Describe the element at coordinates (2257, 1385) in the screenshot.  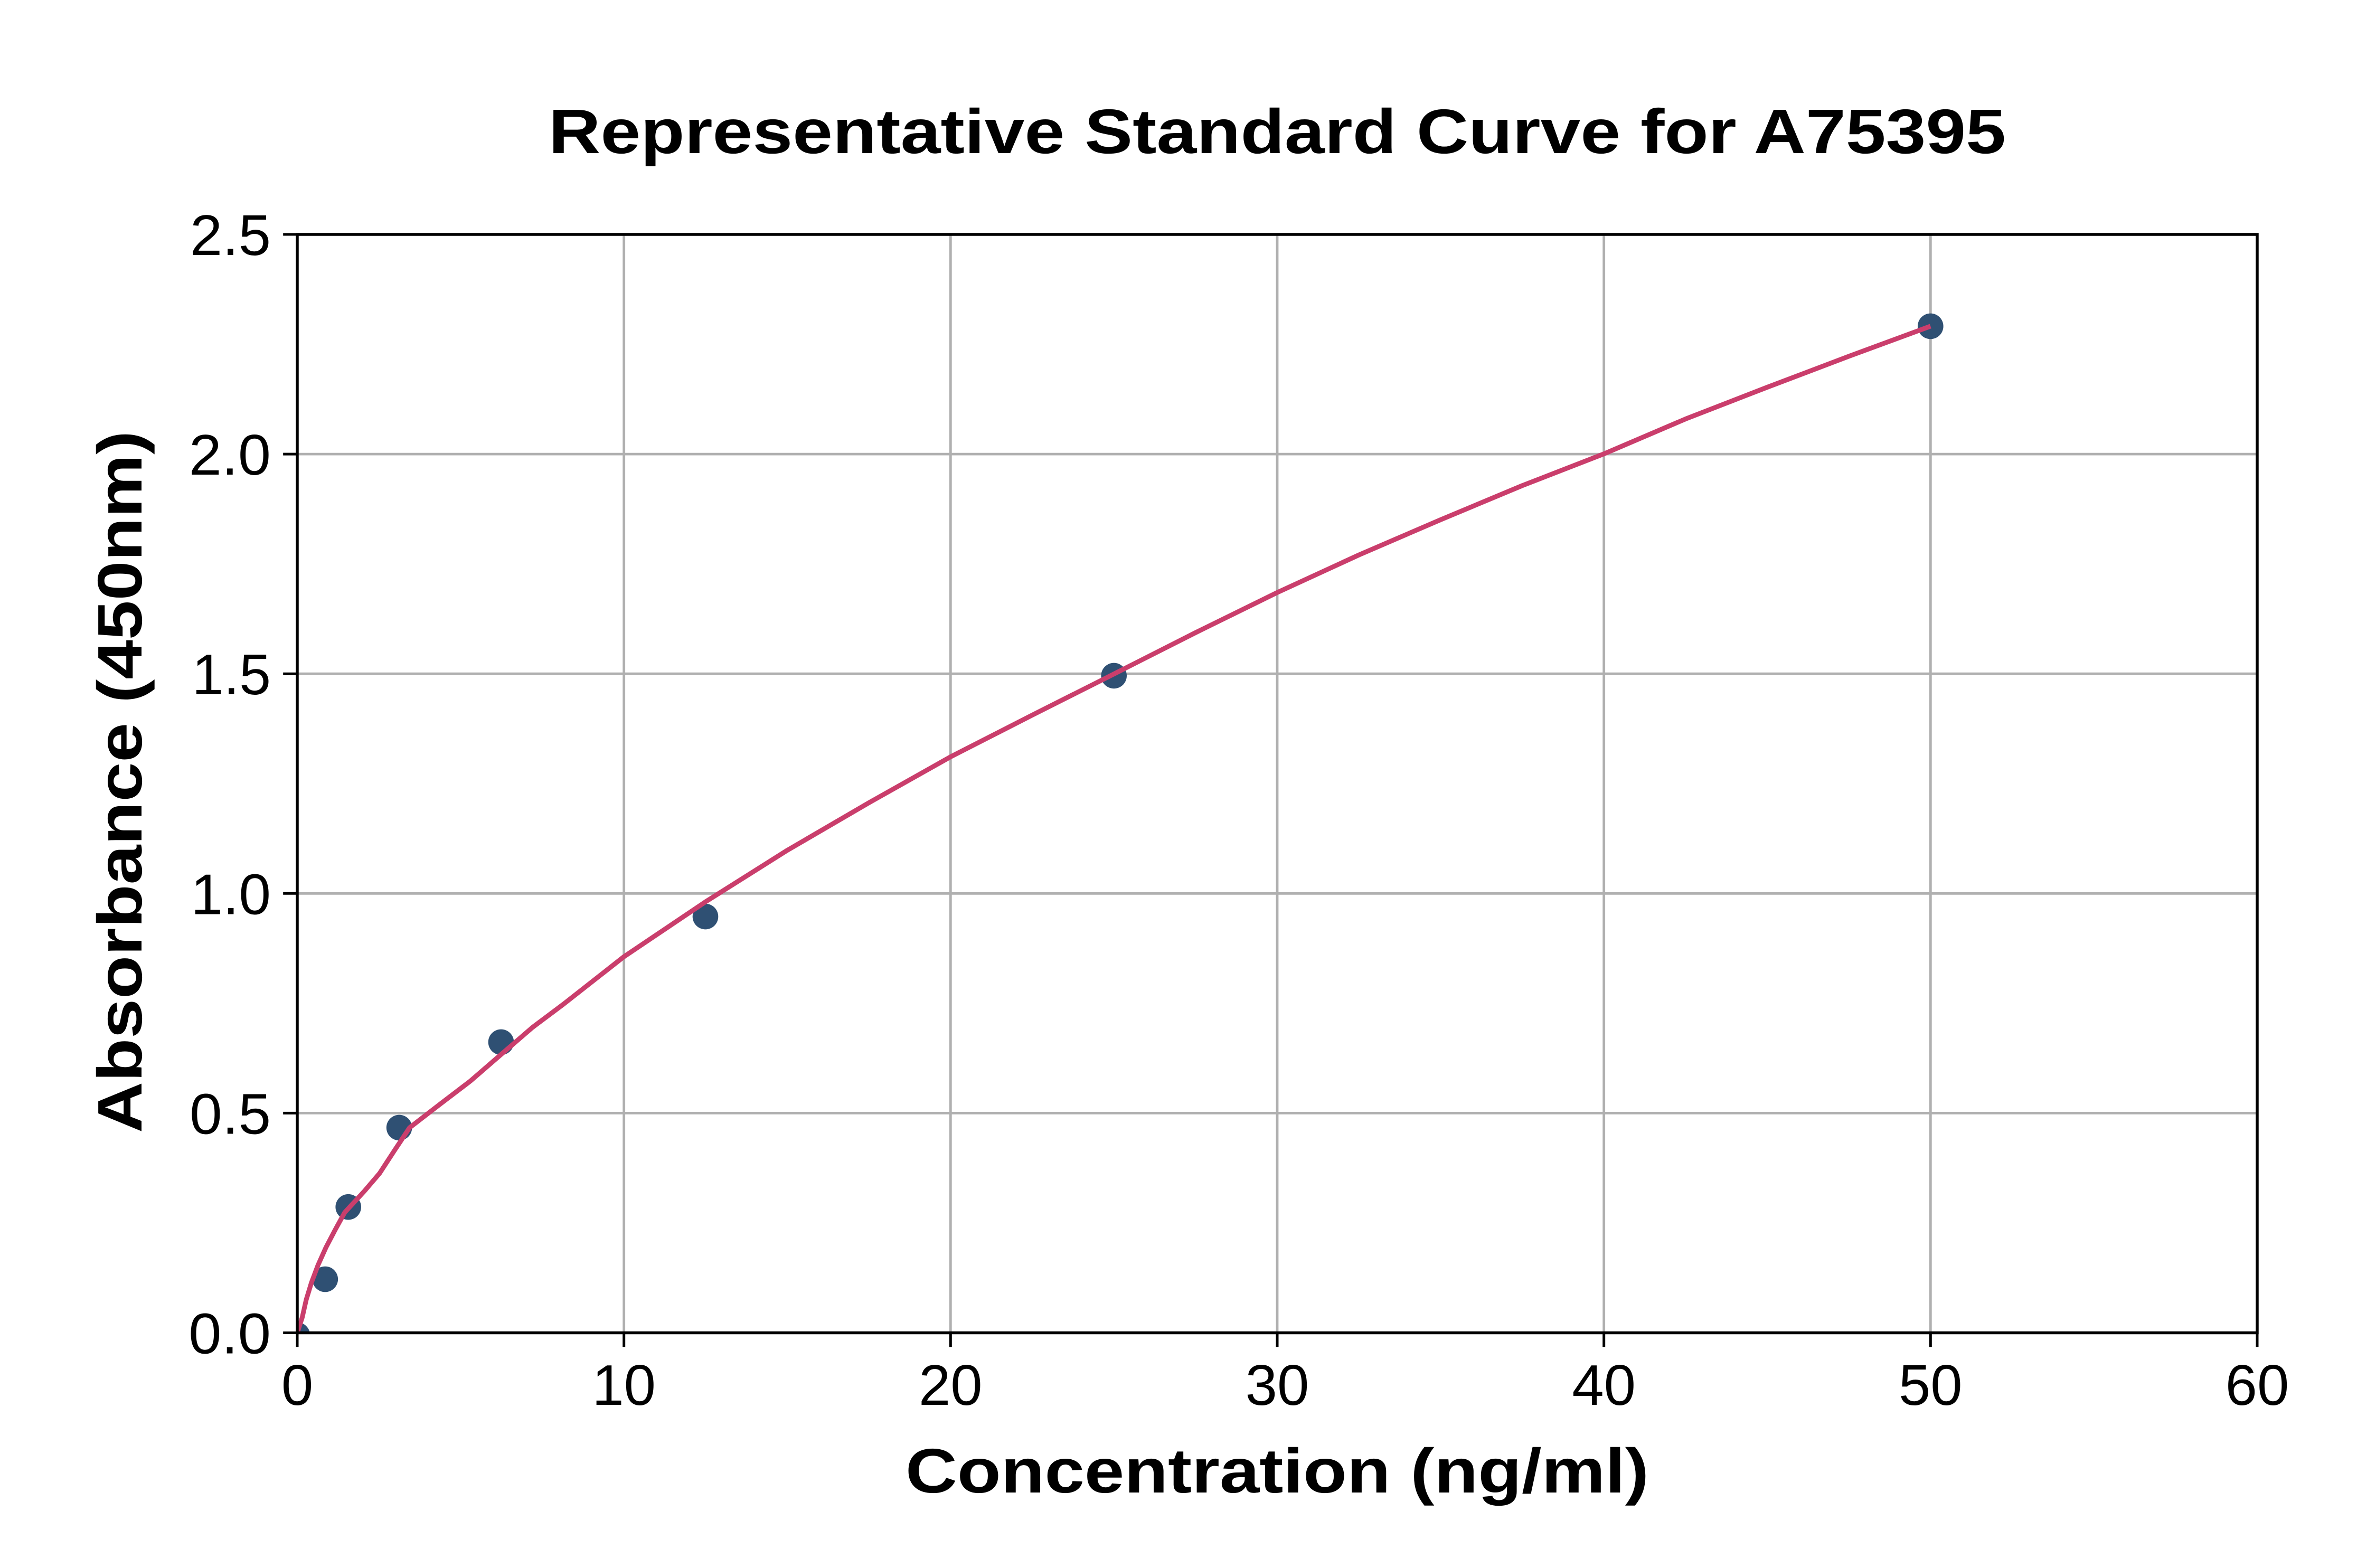
I see `svg-text: 60` at that location.